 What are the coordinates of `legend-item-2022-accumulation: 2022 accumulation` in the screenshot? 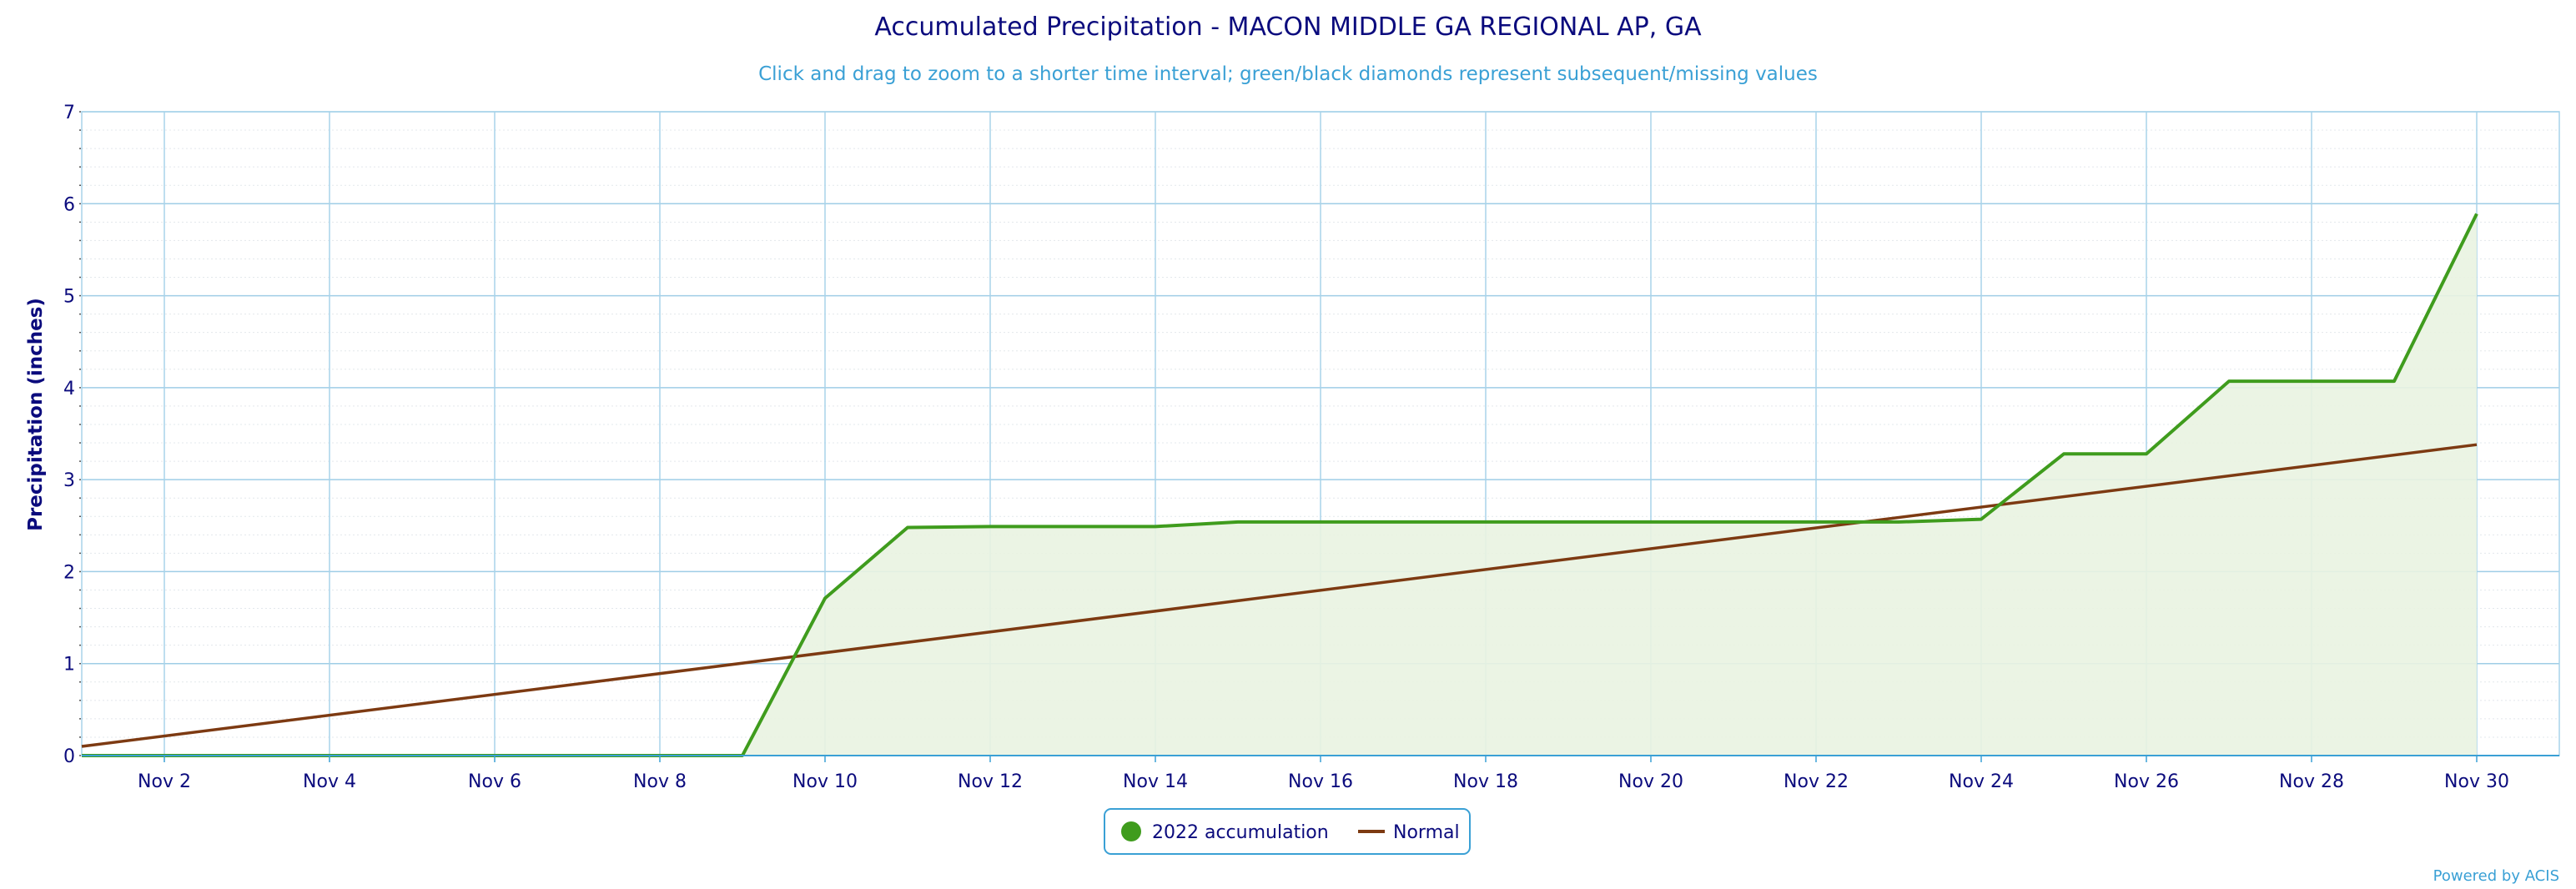 It's located at (1225, 832).